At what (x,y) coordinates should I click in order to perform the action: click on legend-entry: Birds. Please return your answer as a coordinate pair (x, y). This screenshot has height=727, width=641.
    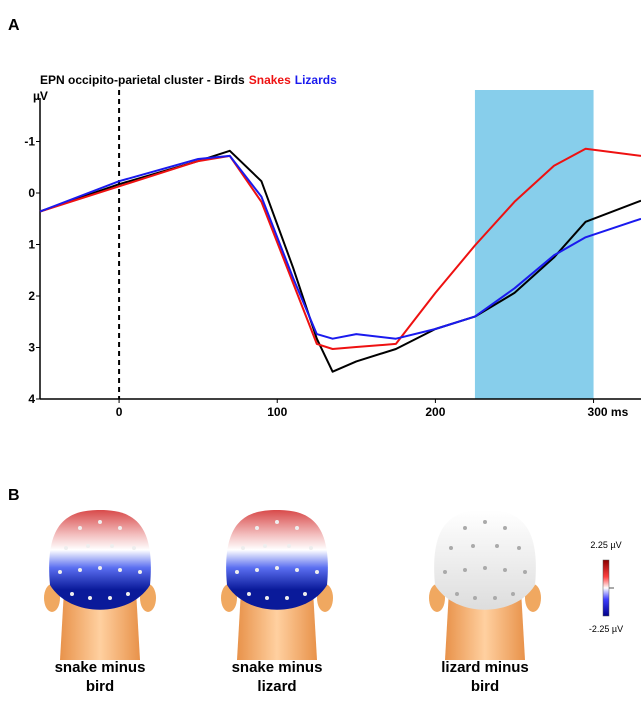
    Looking at the image, I should click on (229, 80).